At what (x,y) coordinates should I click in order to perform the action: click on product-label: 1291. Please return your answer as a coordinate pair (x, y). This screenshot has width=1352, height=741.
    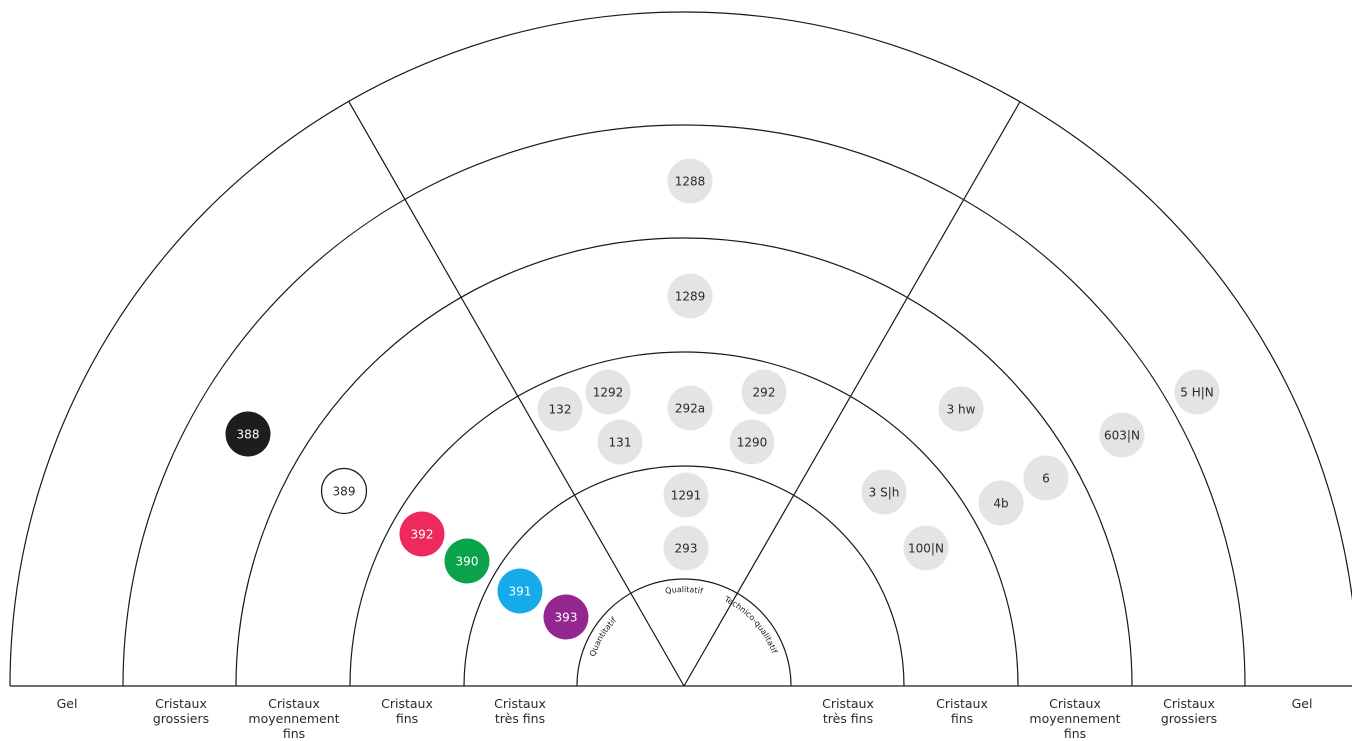
    Looking at the image, I should click on (686, 496).